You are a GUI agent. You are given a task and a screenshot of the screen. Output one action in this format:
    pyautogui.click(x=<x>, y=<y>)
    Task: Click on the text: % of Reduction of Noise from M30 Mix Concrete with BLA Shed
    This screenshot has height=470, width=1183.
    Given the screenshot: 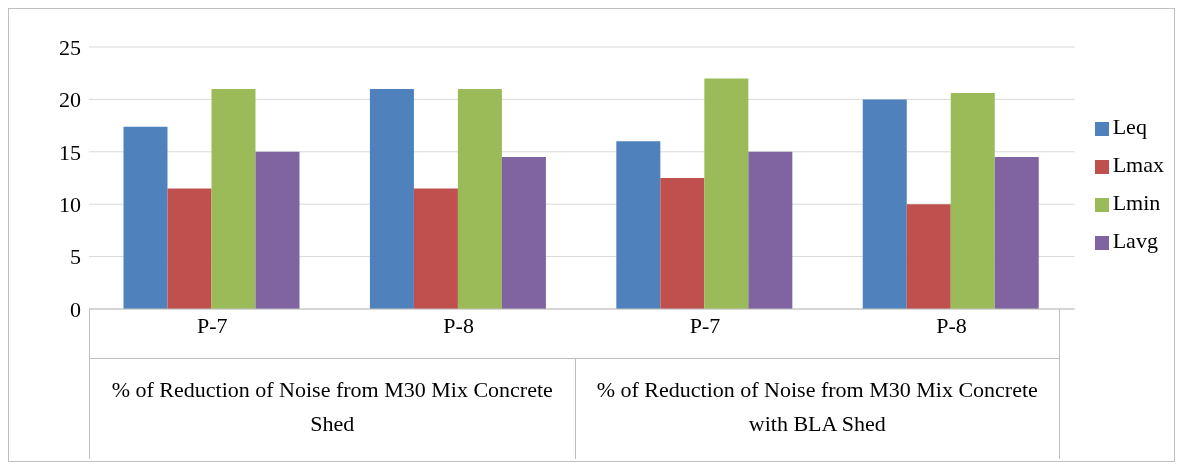 What is the action you would take?
    pyautogui.click(x=817, y=409)
    